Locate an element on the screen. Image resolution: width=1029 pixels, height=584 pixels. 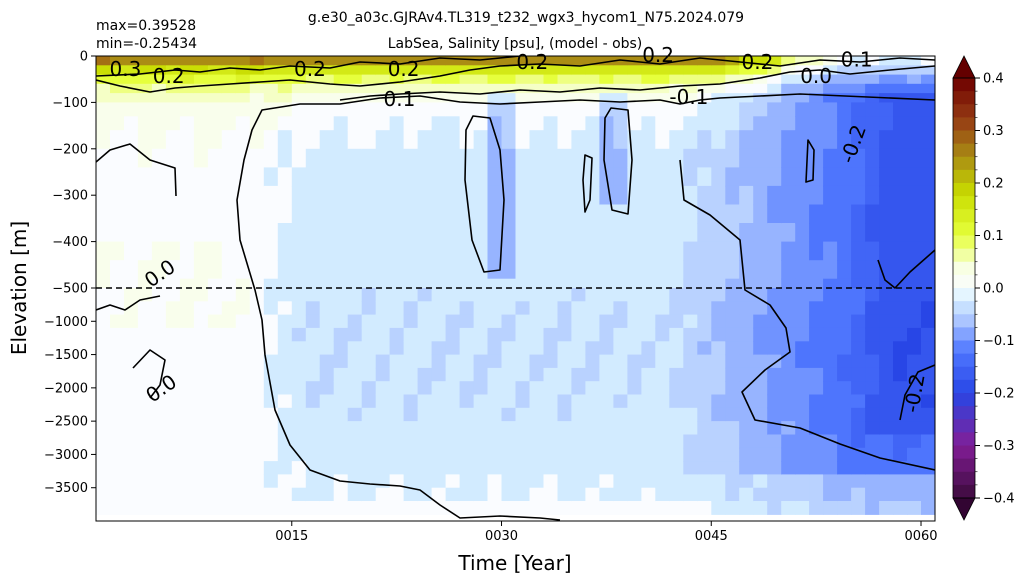
colorbar-tick-label: 0.2 is located at coordinates (993, 184).